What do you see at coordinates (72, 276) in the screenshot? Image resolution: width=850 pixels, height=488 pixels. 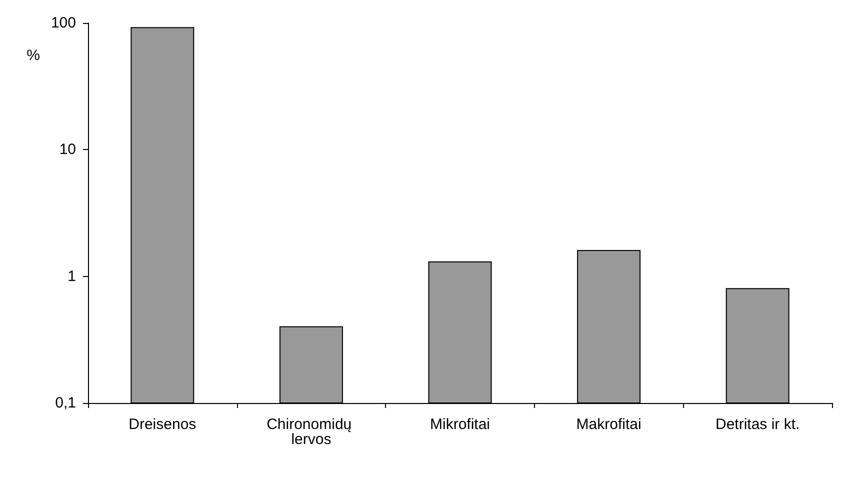 I see `y-tick-label: 1` at bounding box center [72, 276].